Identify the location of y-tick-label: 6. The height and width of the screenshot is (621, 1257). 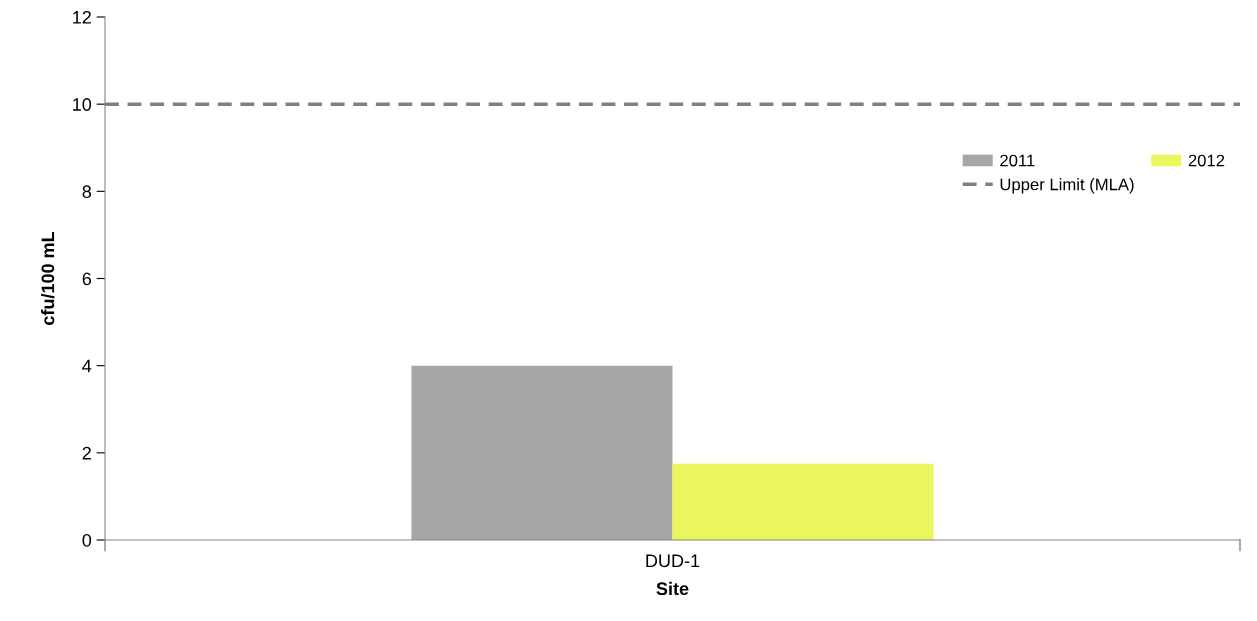
(87, 279).